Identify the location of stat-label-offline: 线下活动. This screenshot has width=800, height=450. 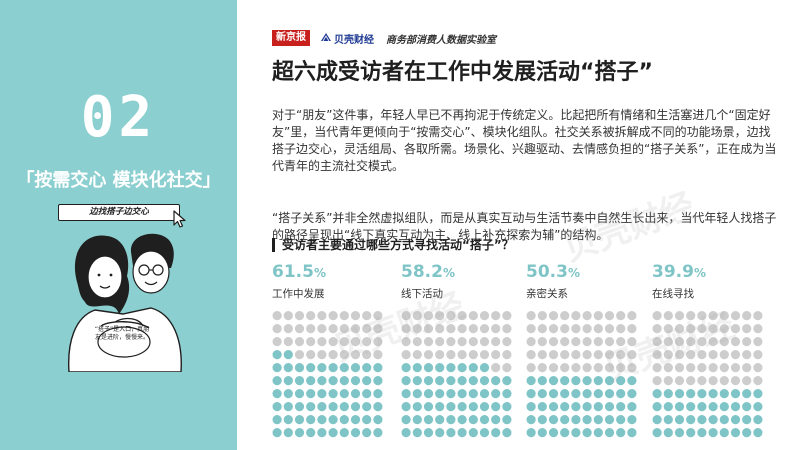
(422, 294).